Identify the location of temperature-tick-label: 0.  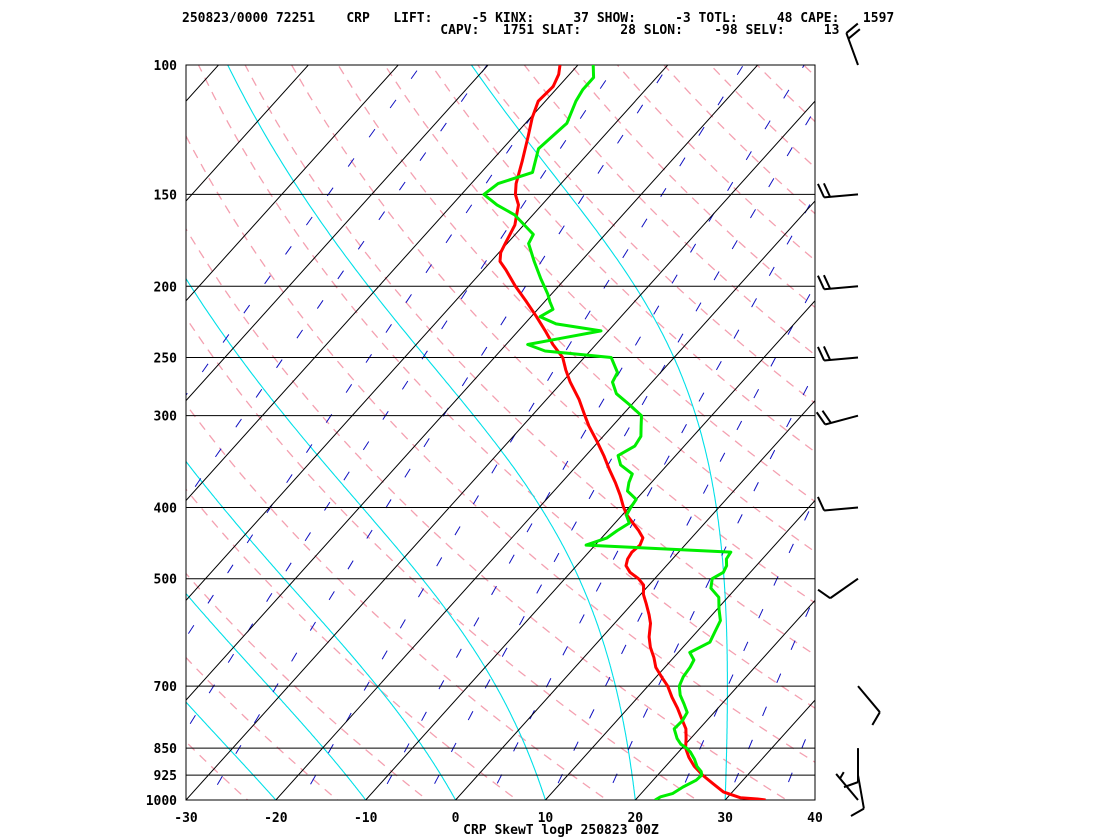
(456, 818).